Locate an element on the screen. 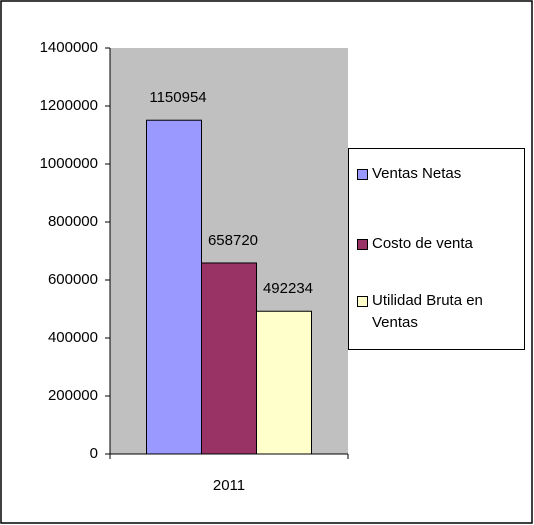  legend-entry: Utilidad Bruta en Ventas is located at coordinates (439, 312).